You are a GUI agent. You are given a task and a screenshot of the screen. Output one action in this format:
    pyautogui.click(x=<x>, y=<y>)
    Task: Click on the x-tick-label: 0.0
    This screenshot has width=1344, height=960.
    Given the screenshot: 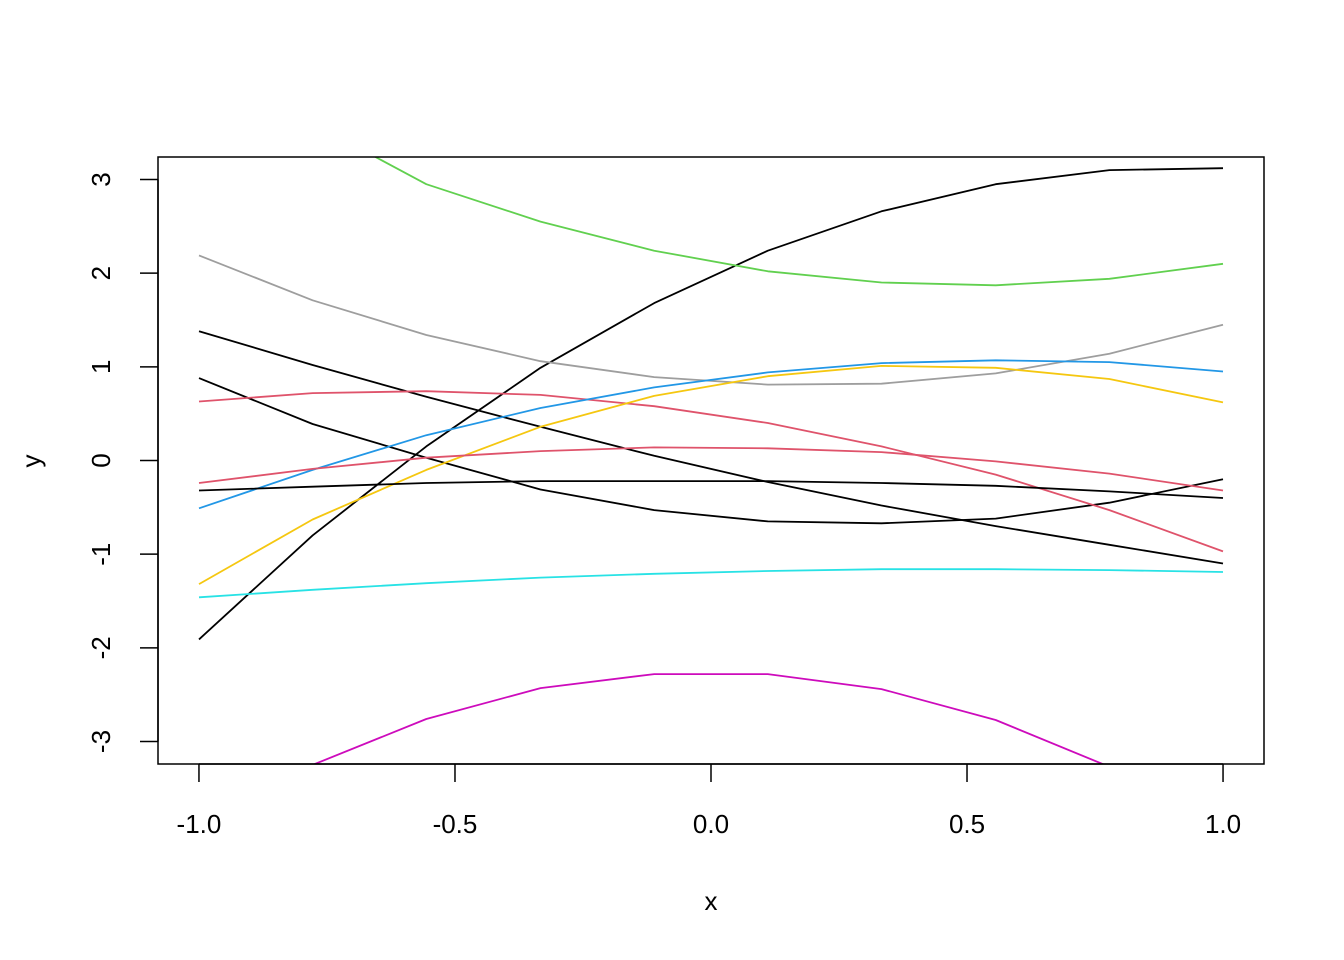 What is the action you would take?
    pyautogui.click(x=711, y=824)
    